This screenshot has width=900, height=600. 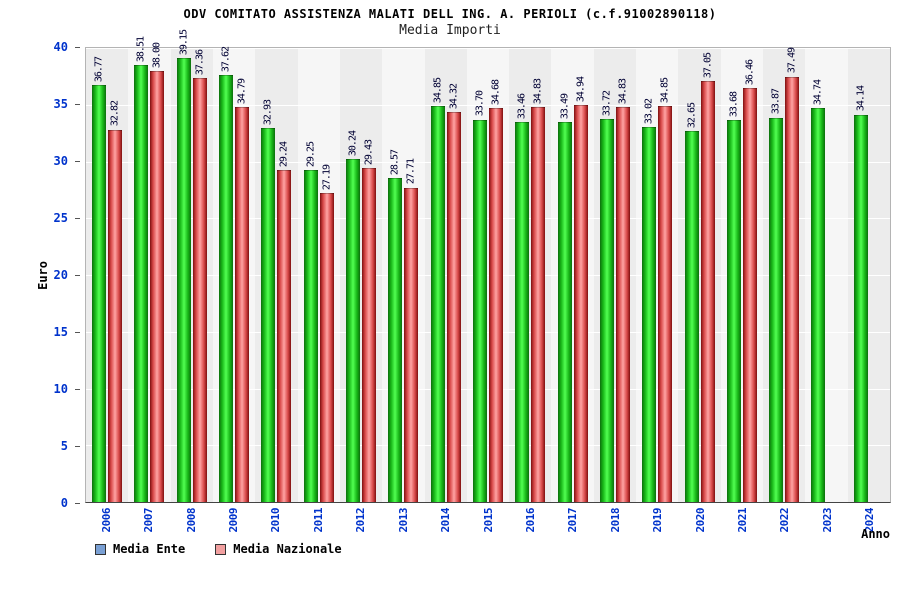 What do you see at coordinates (538, 91) in the screenshot?
I see `bar-value-label-2016: 34.83` at bounding box center [538, 91].